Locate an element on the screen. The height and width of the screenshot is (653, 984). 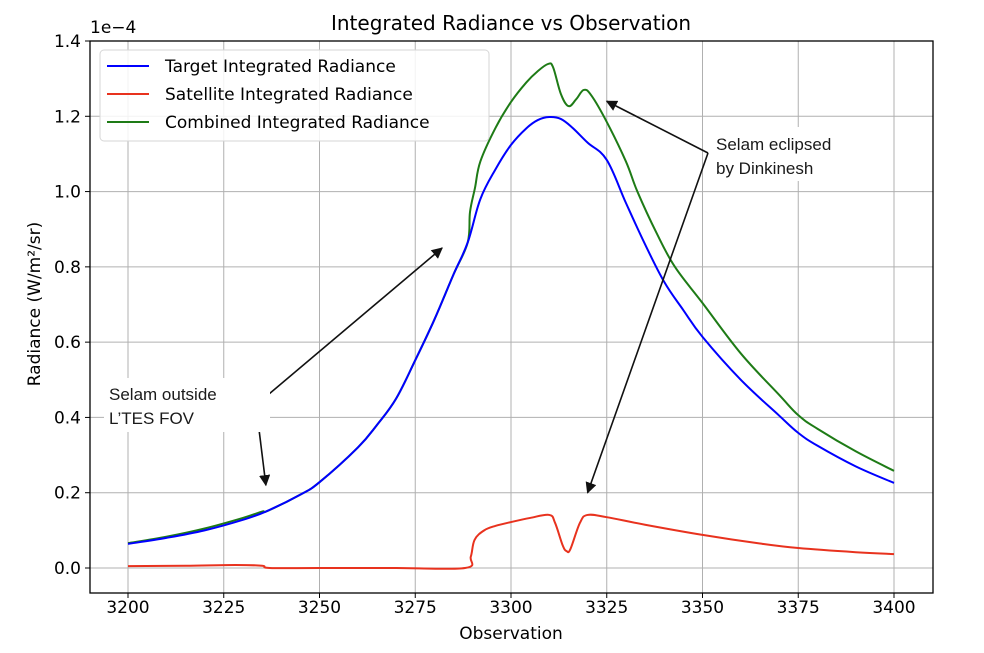
legend-label-target: Target Integrated Radiance is located at coordinates (280, 67).